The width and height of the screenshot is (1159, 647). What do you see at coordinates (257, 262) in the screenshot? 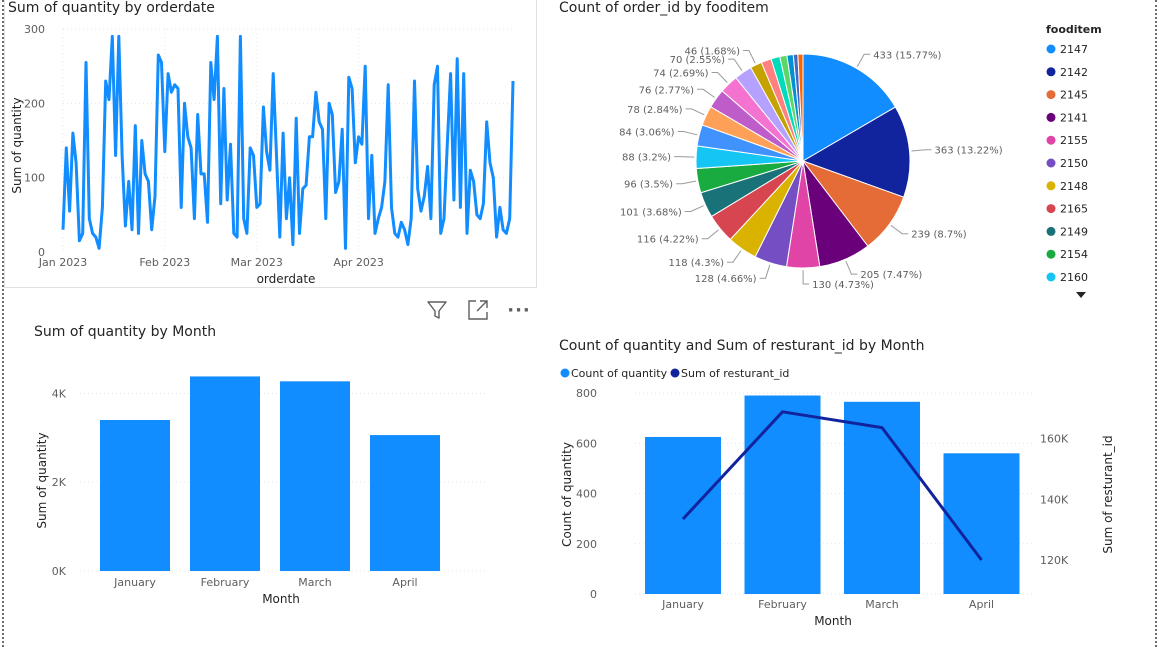
I see `x-tick-label: Mar 2023` at bounding box center [257, 262].